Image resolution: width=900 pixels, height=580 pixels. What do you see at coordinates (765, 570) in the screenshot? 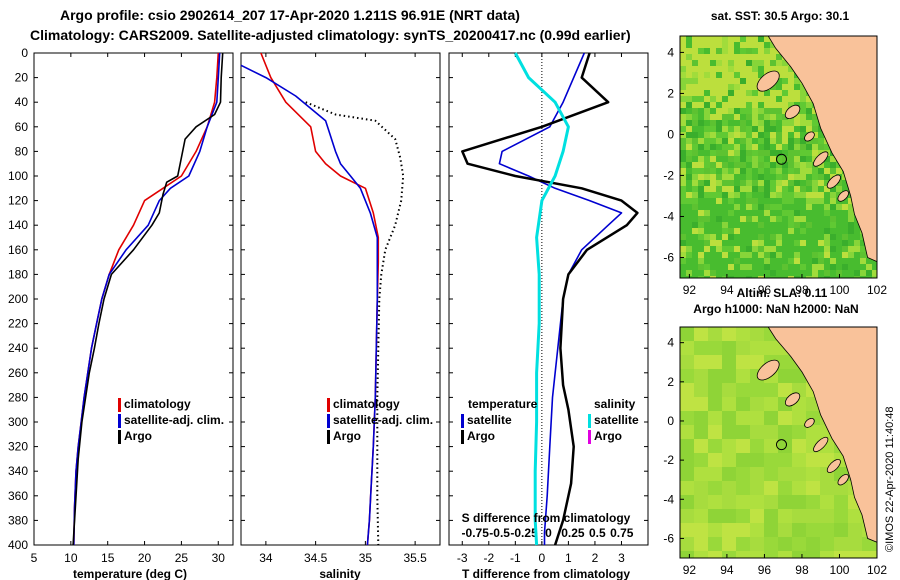
I see `map-lon-label: 96` at bounding box center [765, 570].